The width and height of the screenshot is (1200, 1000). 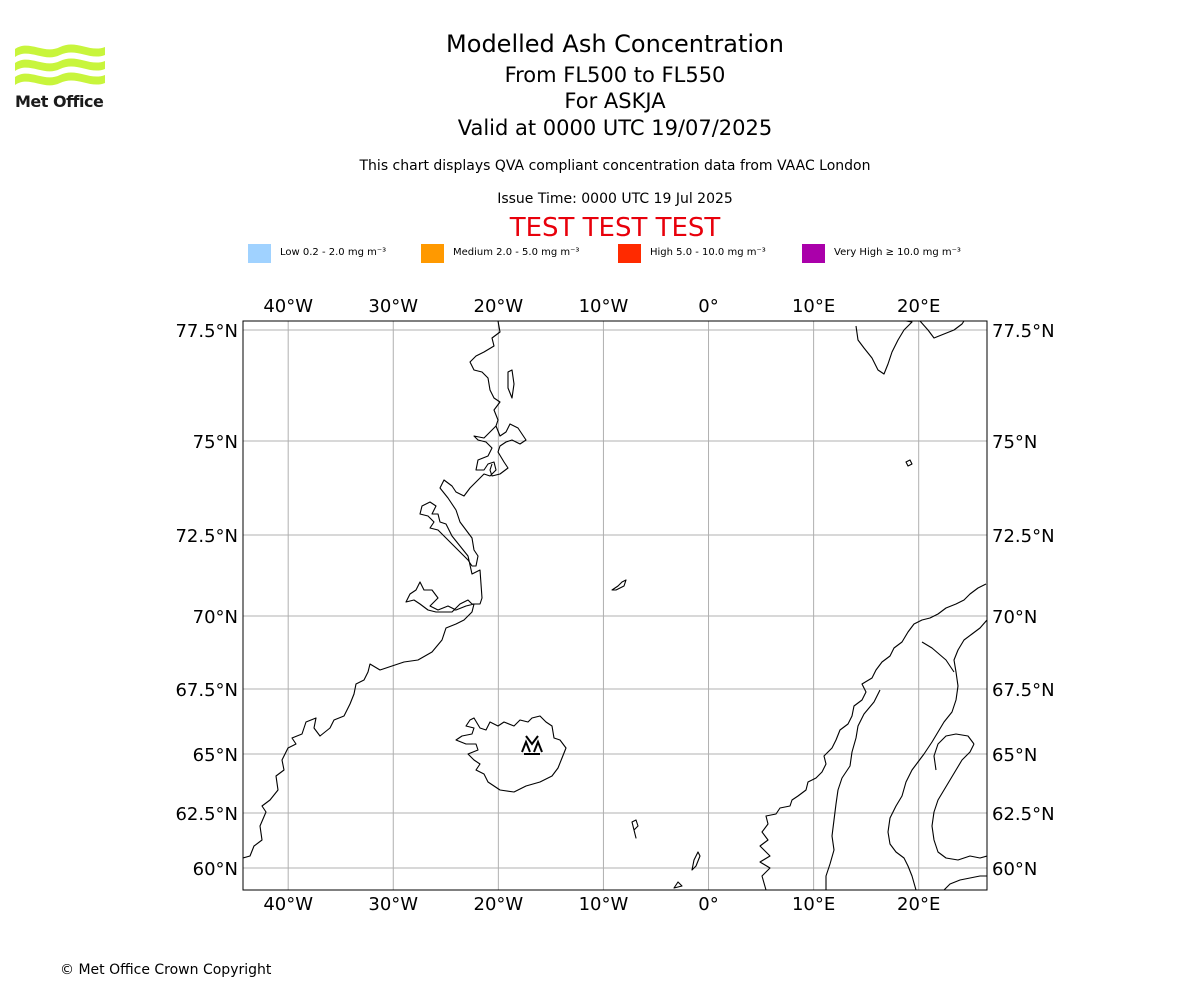 I want to click on lat-tick-label-right: 62.5°N, so click(x=1023, y=814).